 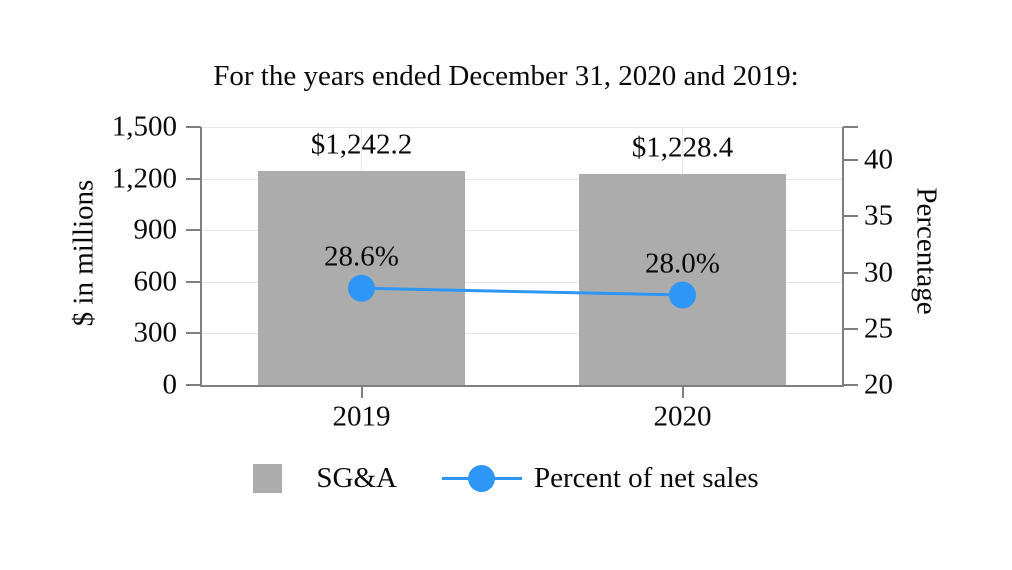 What do you see at coordinates (155, 229) in the screenshot?
I see `left-axis-tick-label: 900` at bounding box center [155, 229].